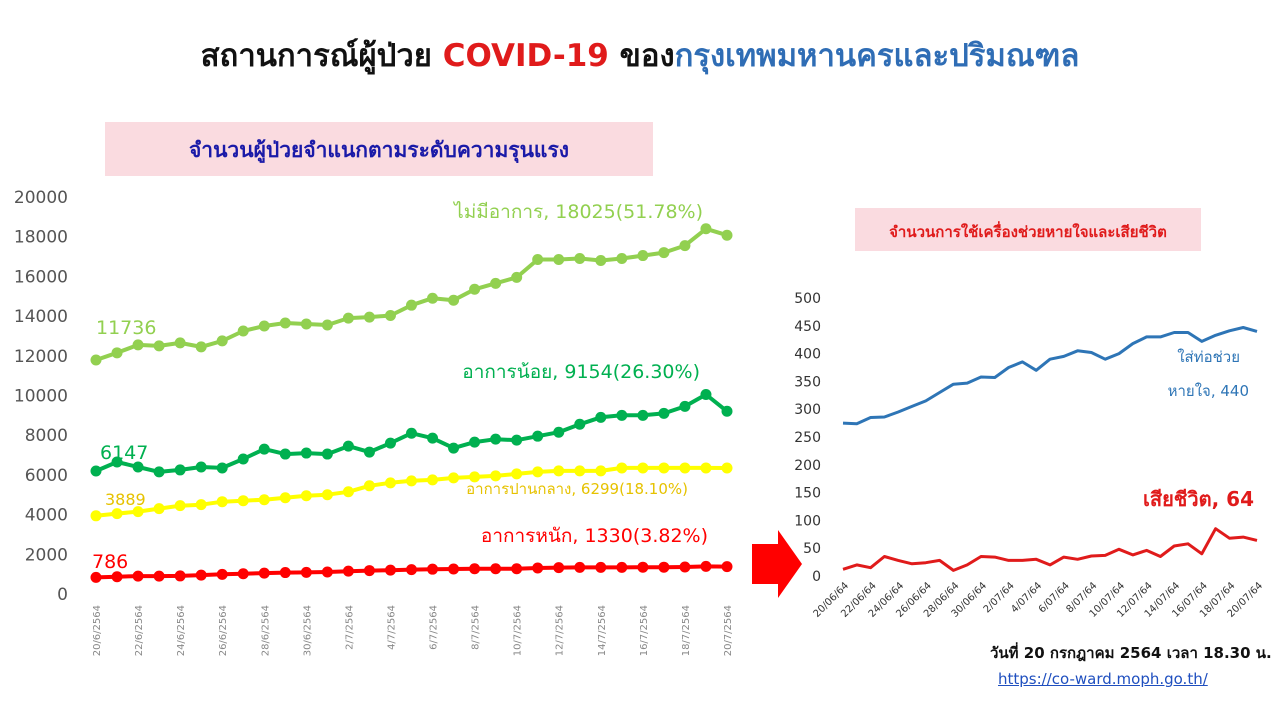 The width and height of the screenshot is (1280, 720). Describe the element at coordinates (1131, 653) in the screenshot. I see `report-date: วันที่ 20 กรกฎาคม 2564 เวลา 18.30 น.` at that location.